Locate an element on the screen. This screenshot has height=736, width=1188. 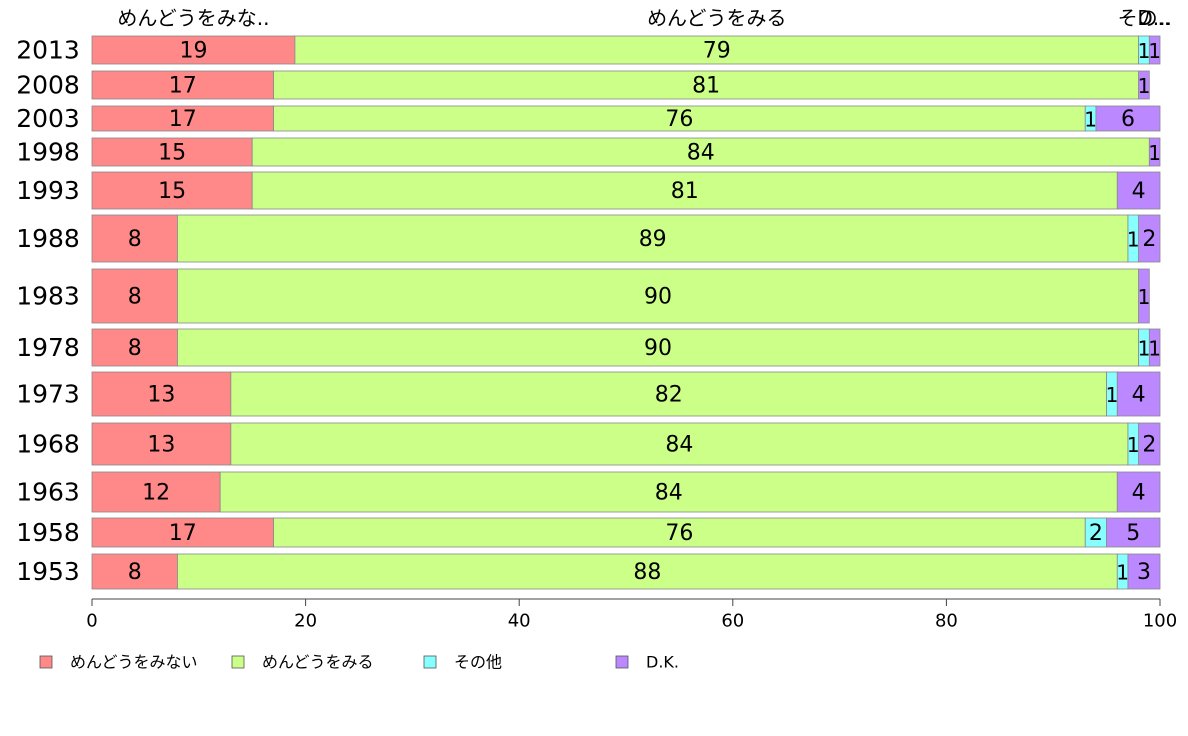
data-label: 82 is located at coordinates (669, 395).